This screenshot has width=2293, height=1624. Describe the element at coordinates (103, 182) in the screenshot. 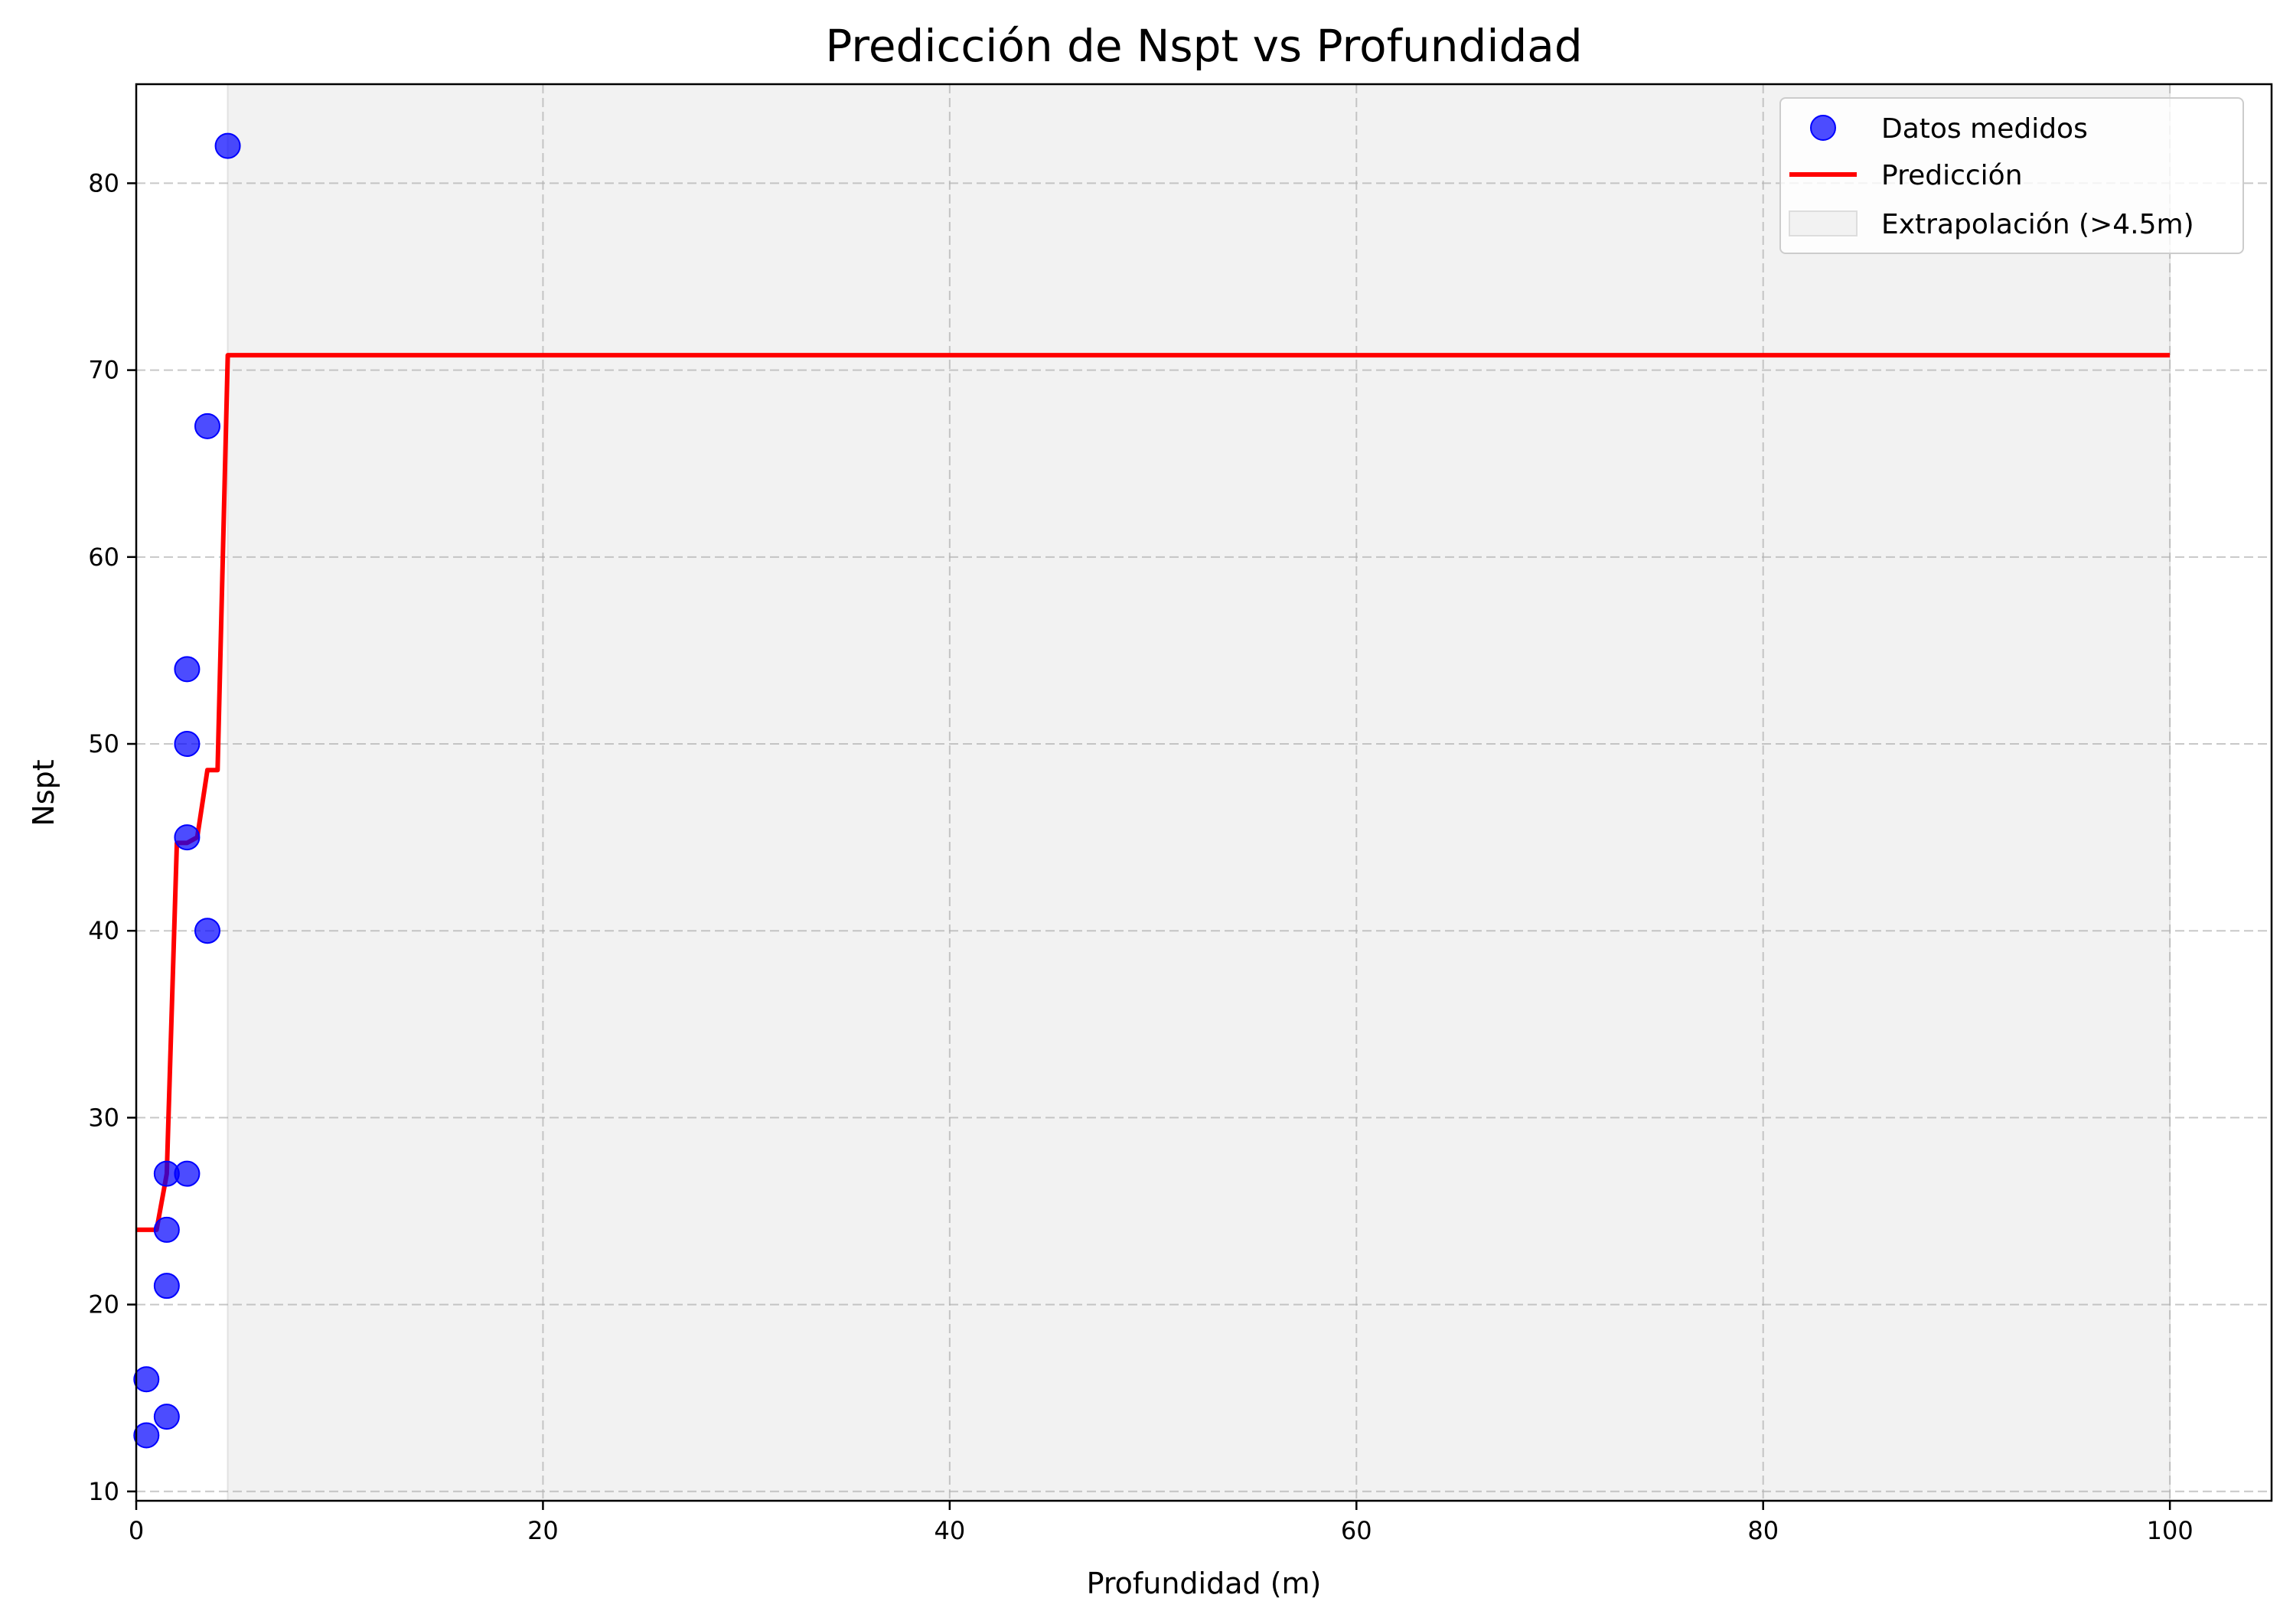

I see `y-tick-label: 80` at that location.